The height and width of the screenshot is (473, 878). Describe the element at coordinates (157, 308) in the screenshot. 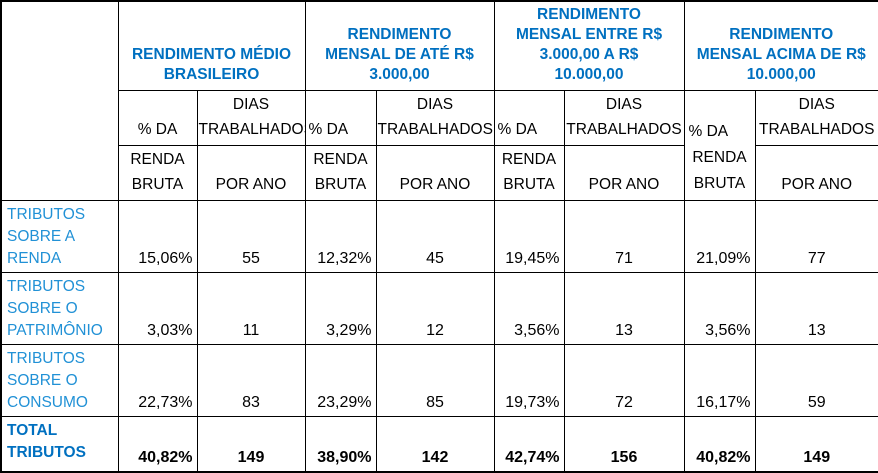

I see `value-cell: 3,03%` at that location.